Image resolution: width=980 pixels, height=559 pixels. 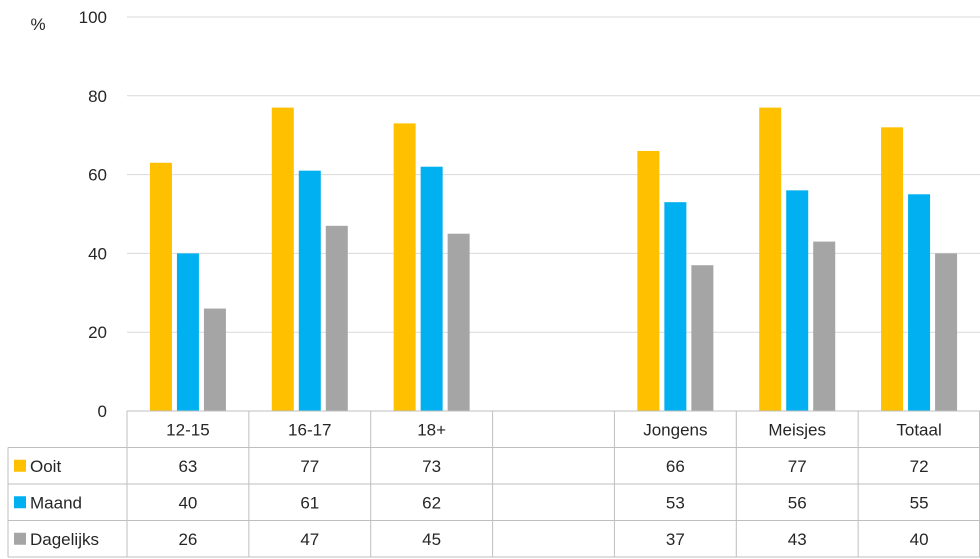 I want to click on y-axis-ticks: 0 20 40 60 80 100, so click(x=93, y=214).